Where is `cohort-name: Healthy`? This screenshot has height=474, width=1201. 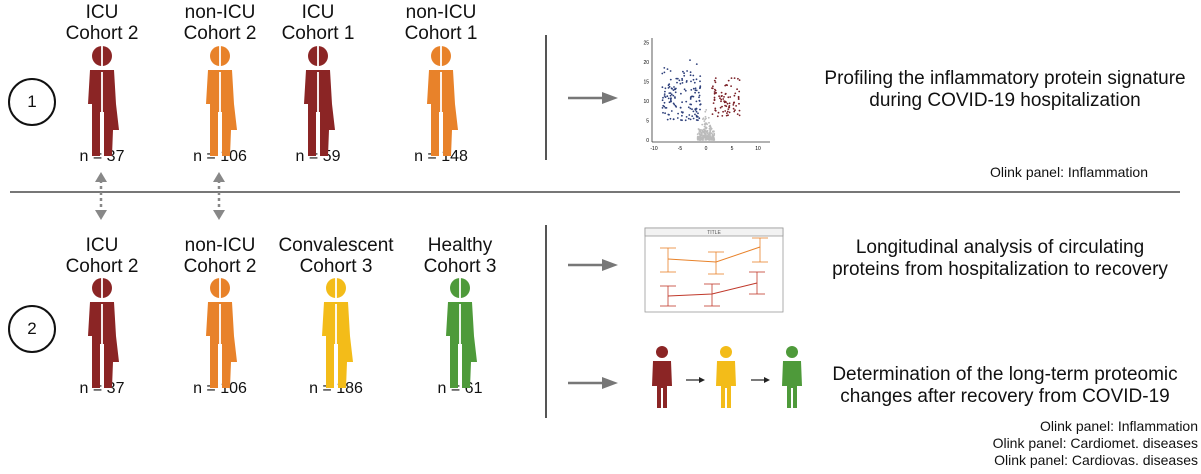 cohort-name: Healthy is located at coordinates (460, 245).